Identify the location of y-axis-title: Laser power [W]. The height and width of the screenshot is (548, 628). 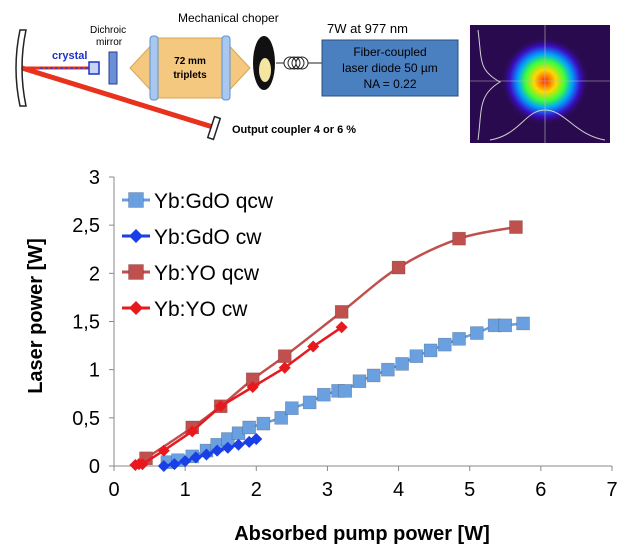
(36, 316).